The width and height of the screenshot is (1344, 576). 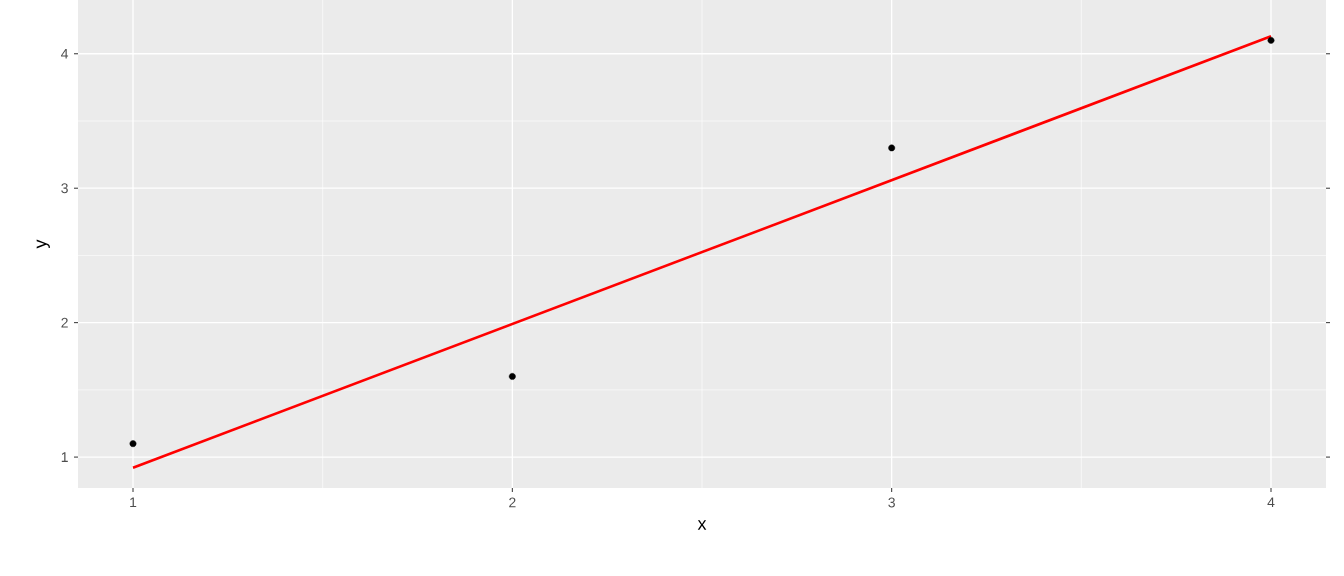 I want to click on y-tick-label: 4, so click(x=65, y=53).